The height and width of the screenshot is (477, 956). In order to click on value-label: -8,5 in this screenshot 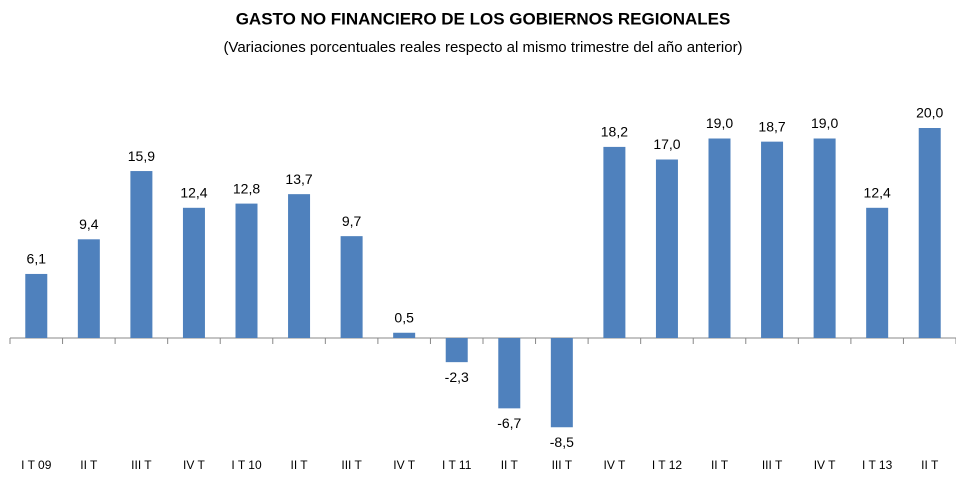, I will do `click(562, 442)`.